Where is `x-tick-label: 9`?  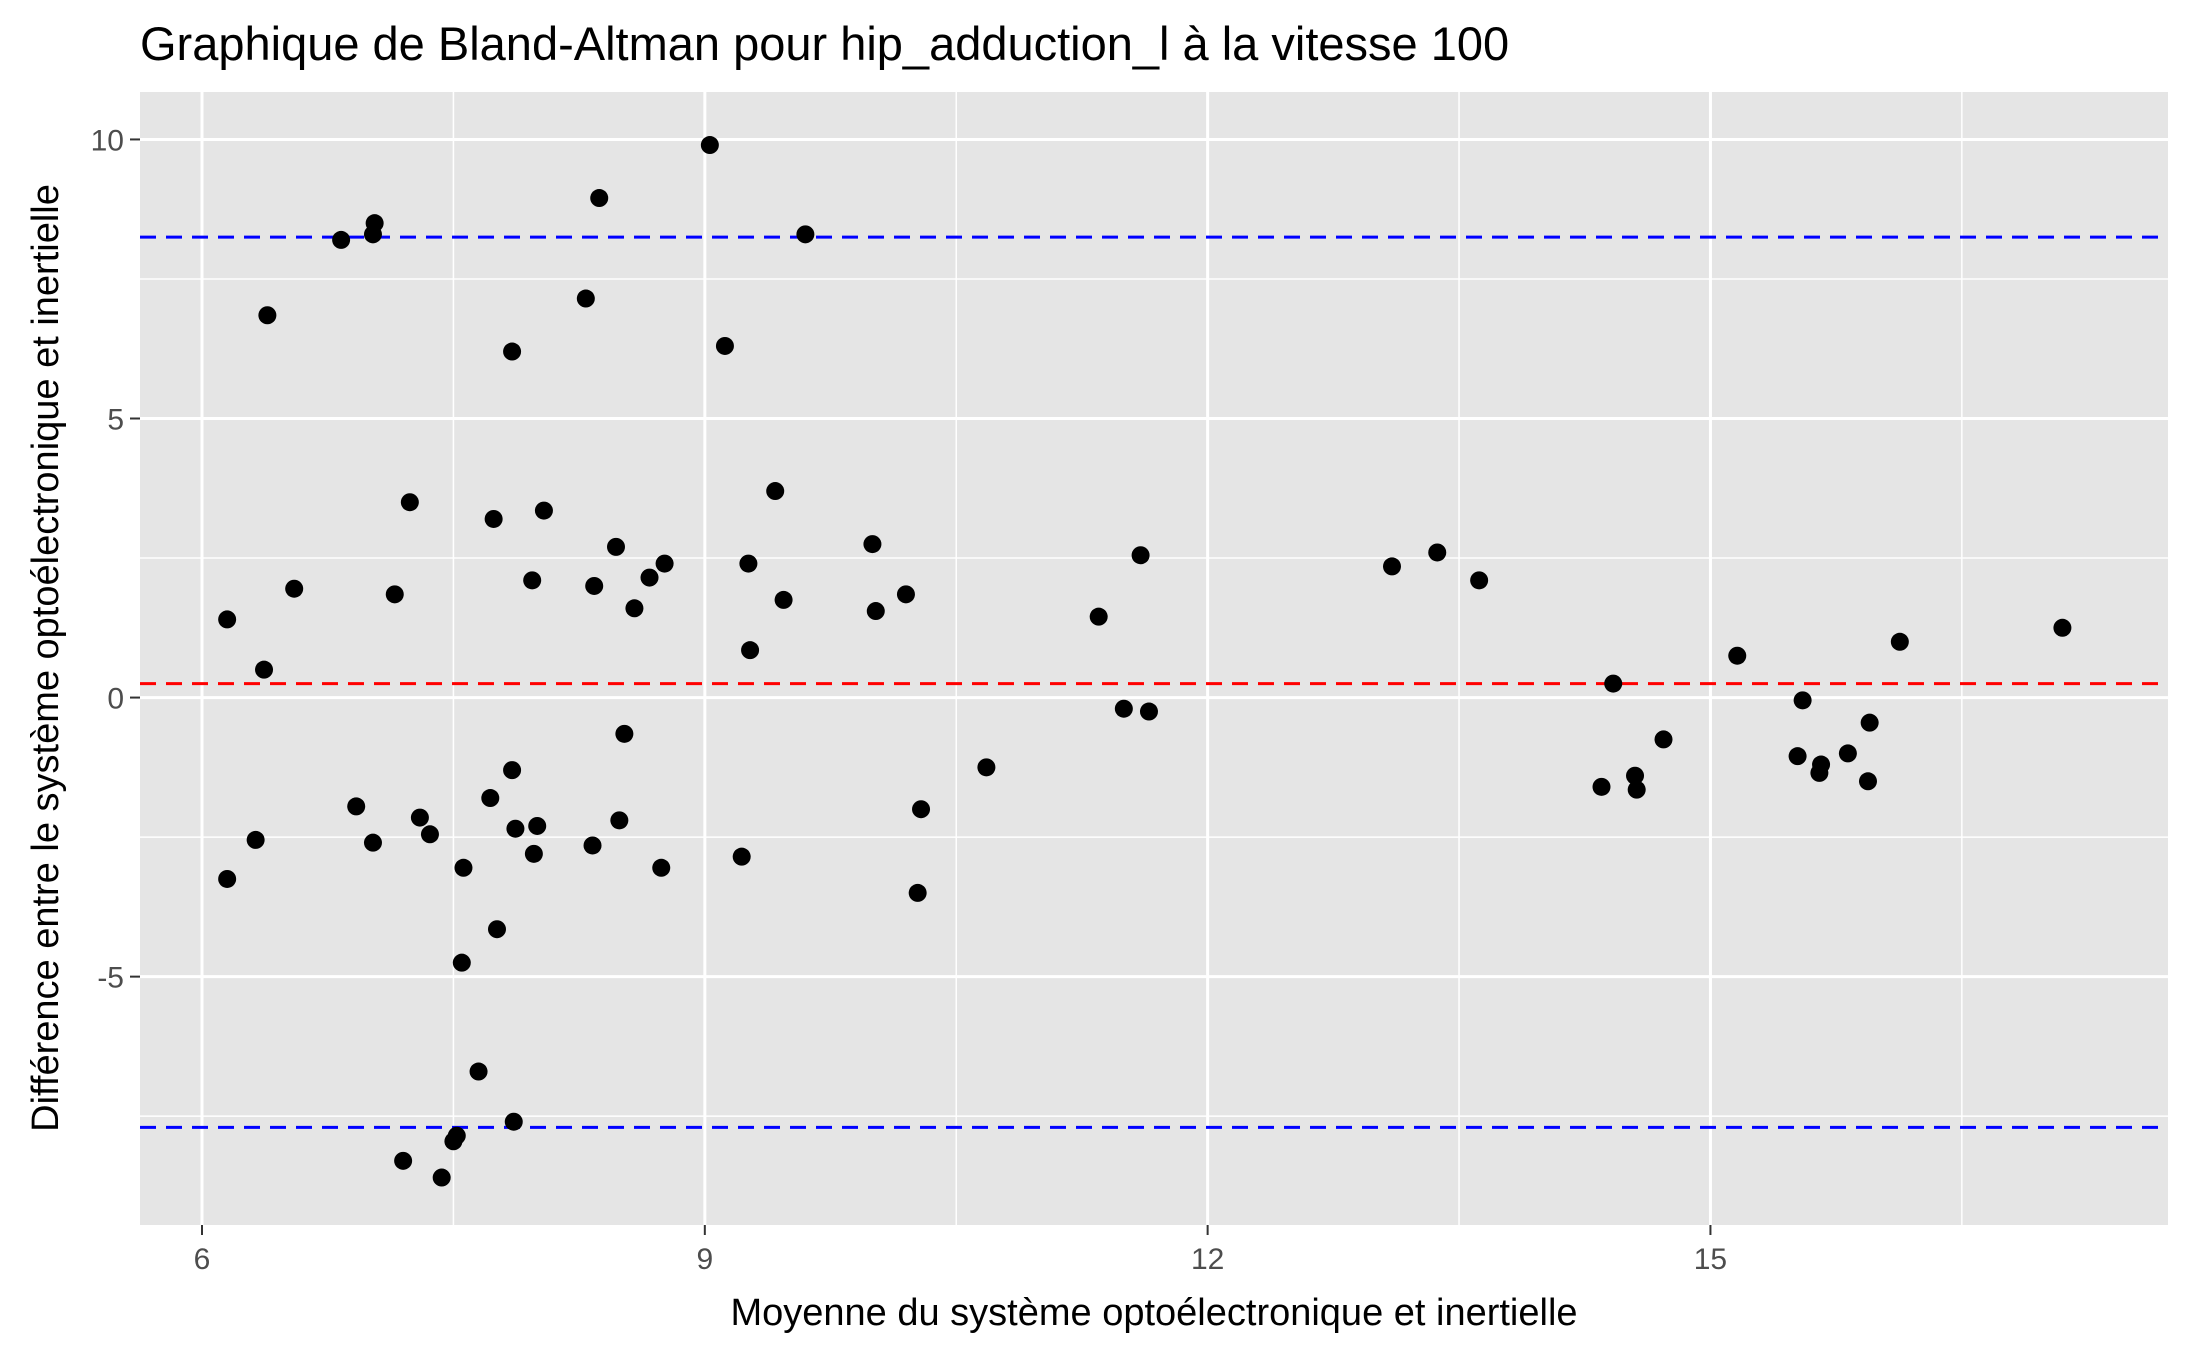
x-tick-label: 9 is located at coordinates (704, 1259).